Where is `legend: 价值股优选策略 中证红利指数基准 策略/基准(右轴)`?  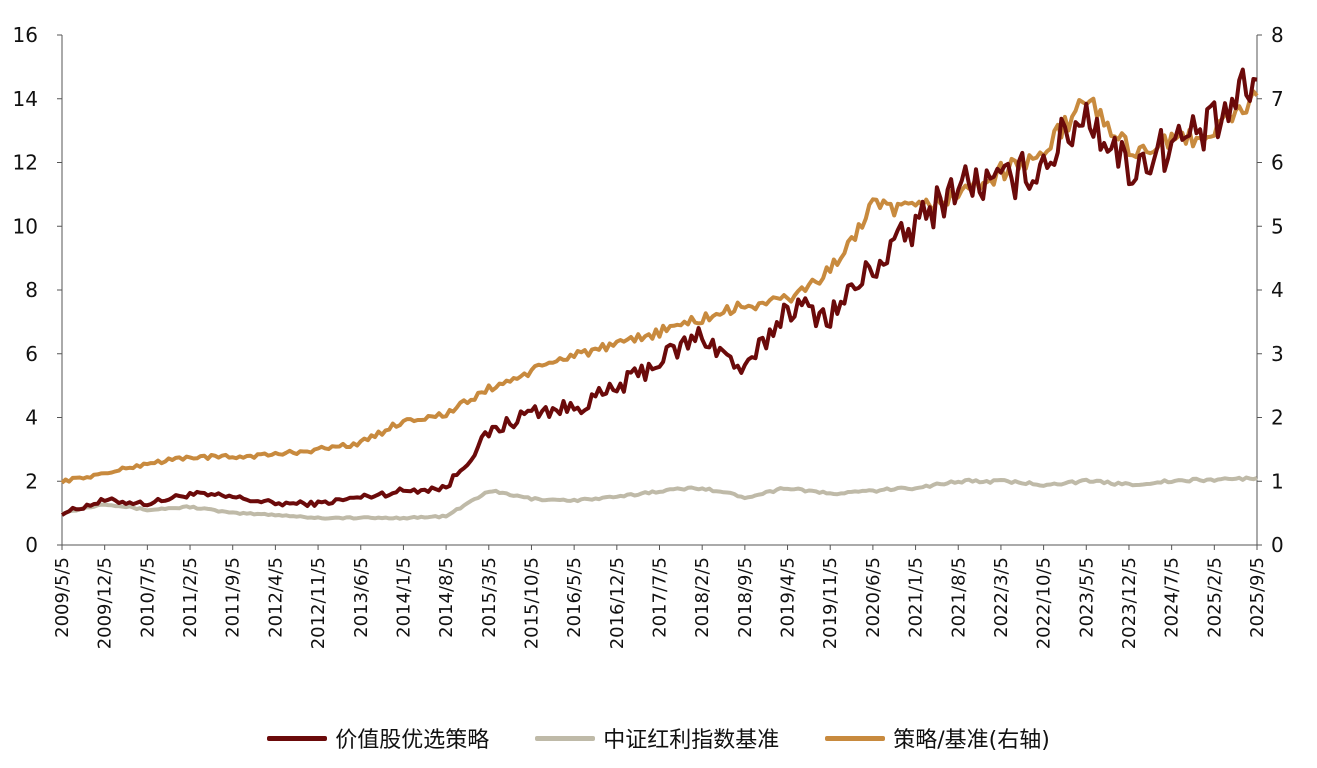
legend: 价值股优选策略 中证红利指数基准 策略/基准(右轴) is located at coordinates (658, 738).